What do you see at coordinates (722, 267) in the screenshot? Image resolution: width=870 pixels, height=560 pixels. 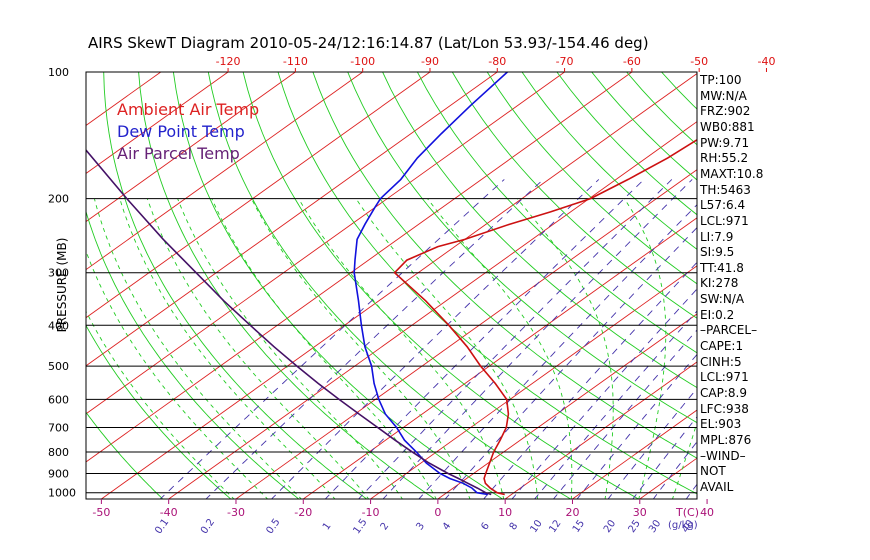 I see `stability-index-item: TT:41.8` at bounding box center [722, 267].